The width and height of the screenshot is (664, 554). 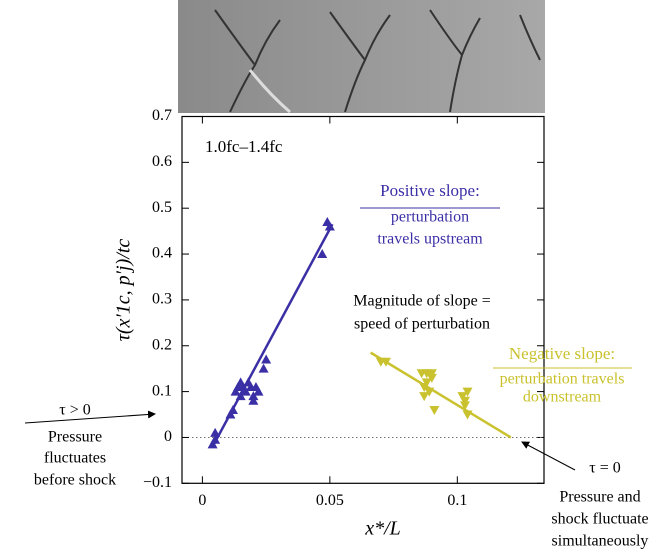 I want to click on annotation: Pressure and, so click(x=599, y=497).